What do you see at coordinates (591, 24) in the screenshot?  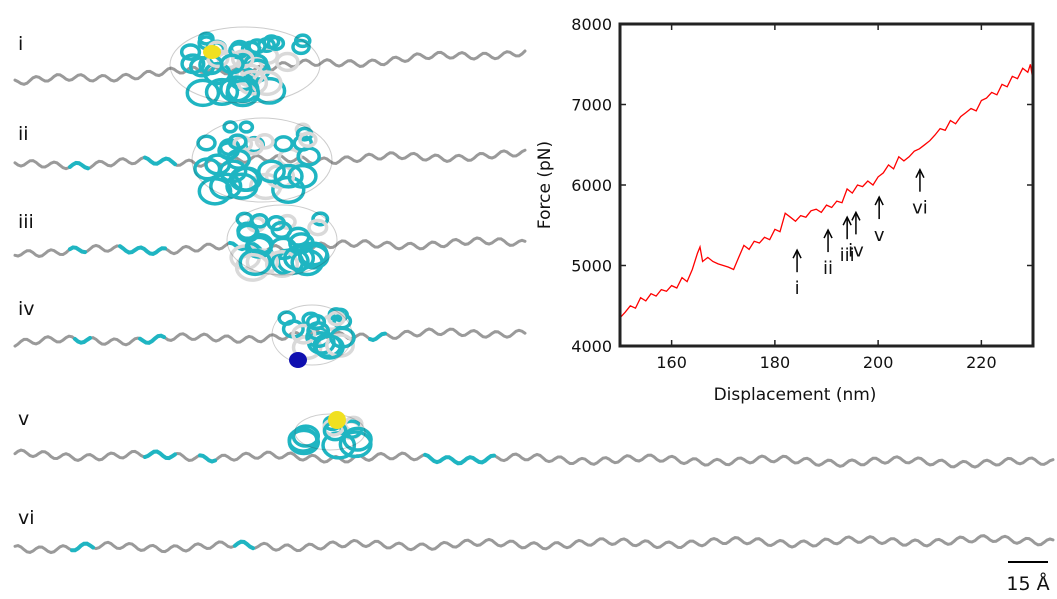 I see `y-tick-label: 8000` at bounding box center [591, 24].